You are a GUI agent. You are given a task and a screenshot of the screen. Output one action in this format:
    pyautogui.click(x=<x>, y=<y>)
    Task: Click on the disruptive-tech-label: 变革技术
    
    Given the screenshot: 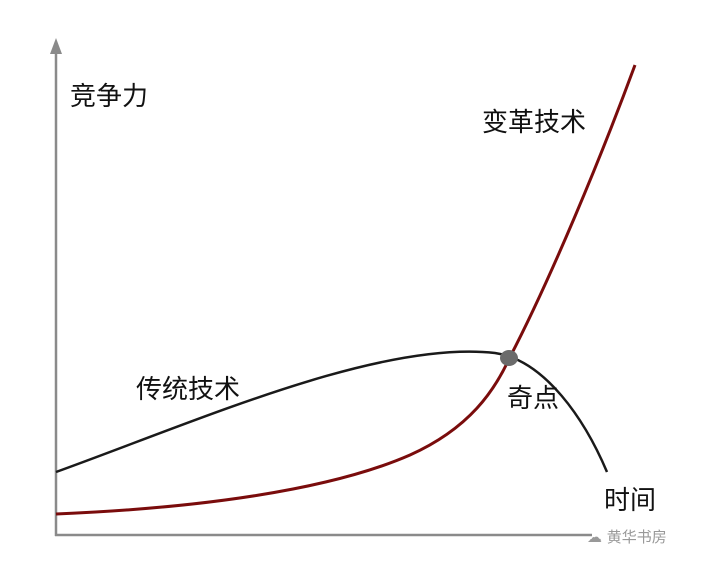 What is the action you would take?
    pyautogui.click(x=534, y=123)
    